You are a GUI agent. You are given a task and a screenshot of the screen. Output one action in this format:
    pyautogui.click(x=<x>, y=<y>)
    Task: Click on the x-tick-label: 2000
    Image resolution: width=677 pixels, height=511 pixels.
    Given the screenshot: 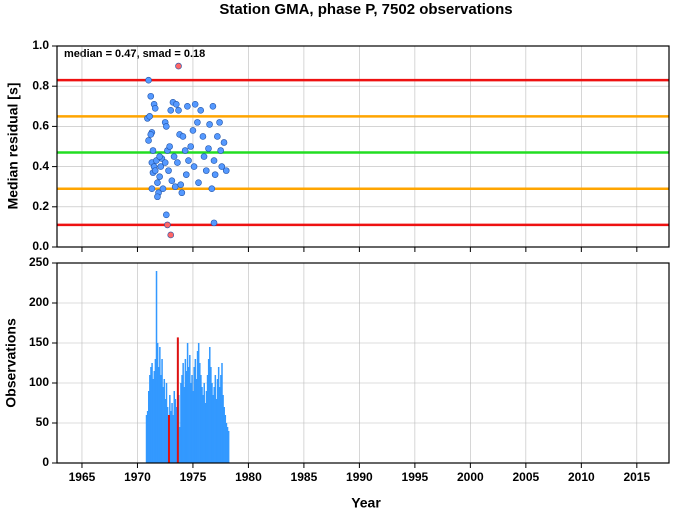 What is the action you would take?
    pyautogui.click(x=470, y=477)
    